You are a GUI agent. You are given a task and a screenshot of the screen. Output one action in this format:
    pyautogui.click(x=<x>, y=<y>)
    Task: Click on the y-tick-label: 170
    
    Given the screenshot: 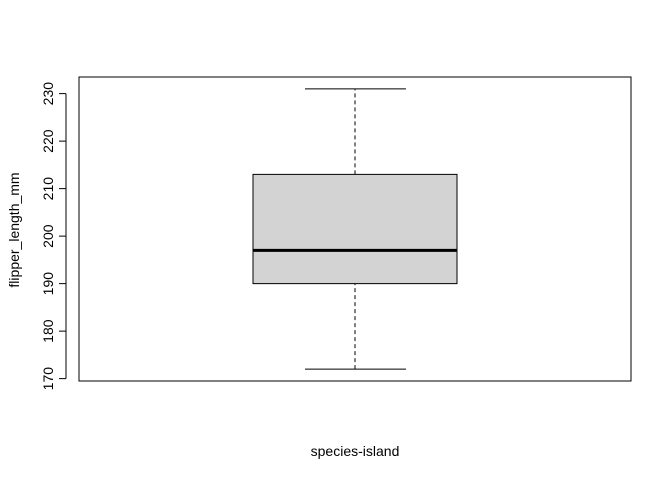 What is the action you would take?
    pyautogui.click(x=48, y=379)
    